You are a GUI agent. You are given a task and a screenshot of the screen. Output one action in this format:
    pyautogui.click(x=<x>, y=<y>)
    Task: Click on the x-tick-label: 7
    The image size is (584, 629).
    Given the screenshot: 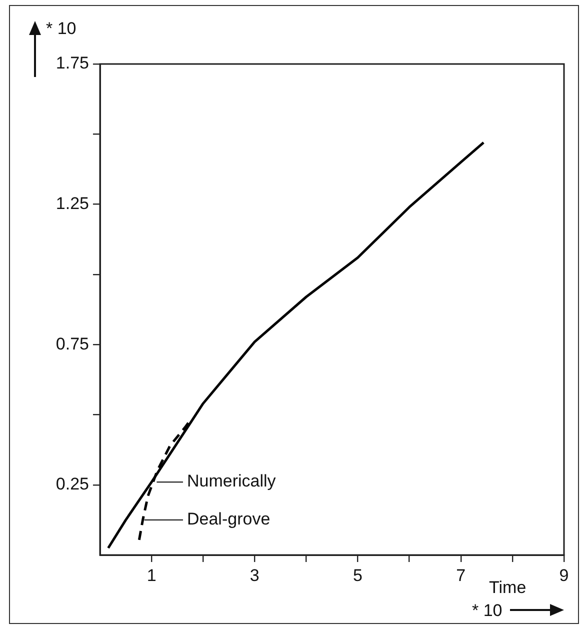 What is the action you would take?
    pyautogui.click(x=461, y=575)
    